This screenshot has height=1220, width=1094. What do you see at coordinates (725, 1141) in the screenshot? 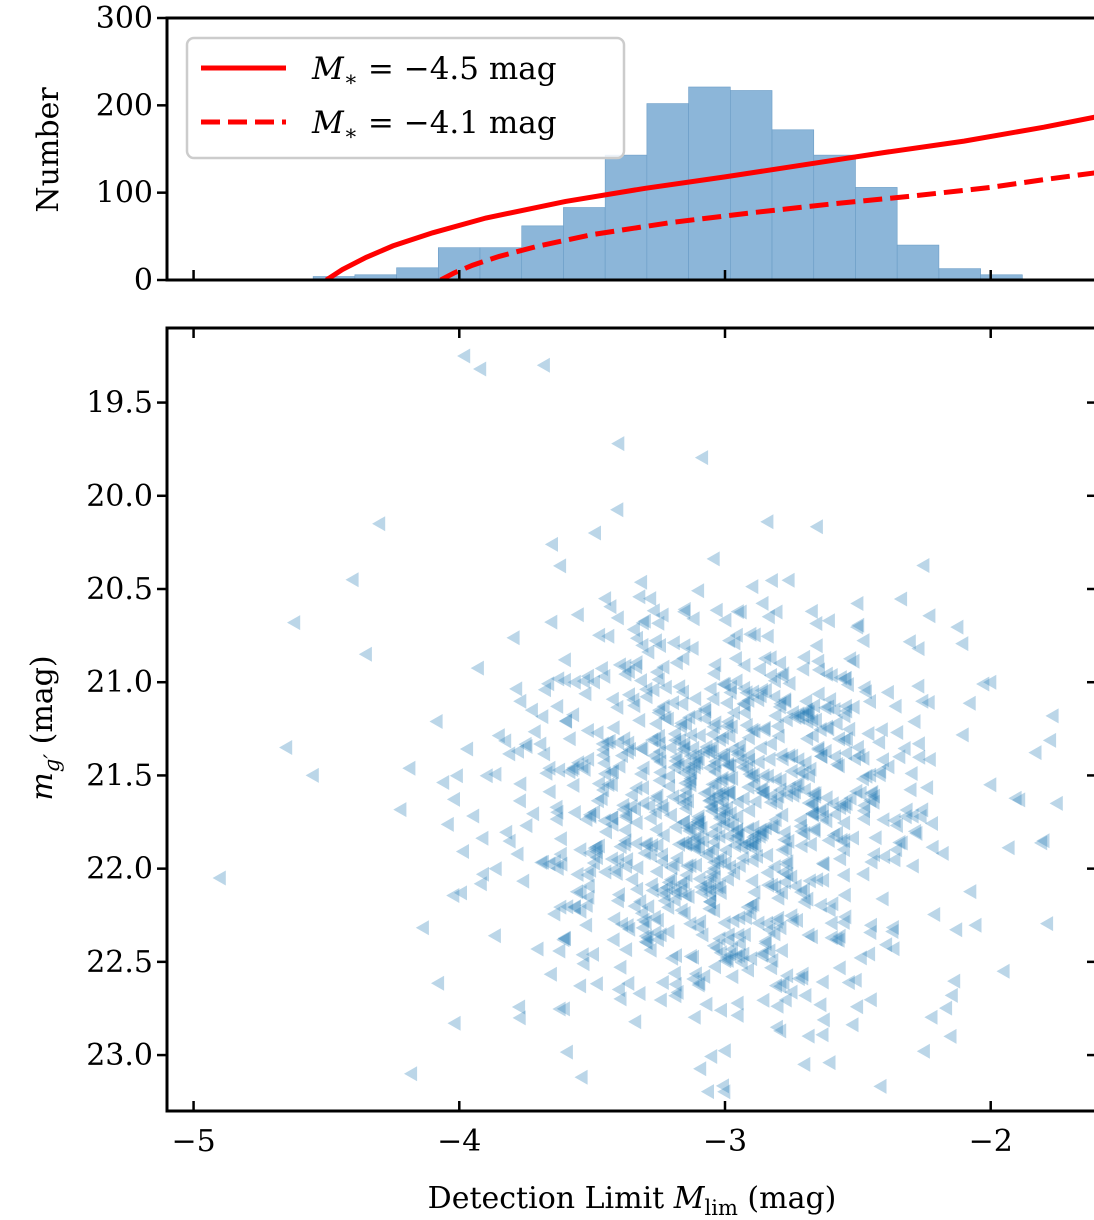
I see `x-tick-label: −3` at bounding box center [725, 1141].